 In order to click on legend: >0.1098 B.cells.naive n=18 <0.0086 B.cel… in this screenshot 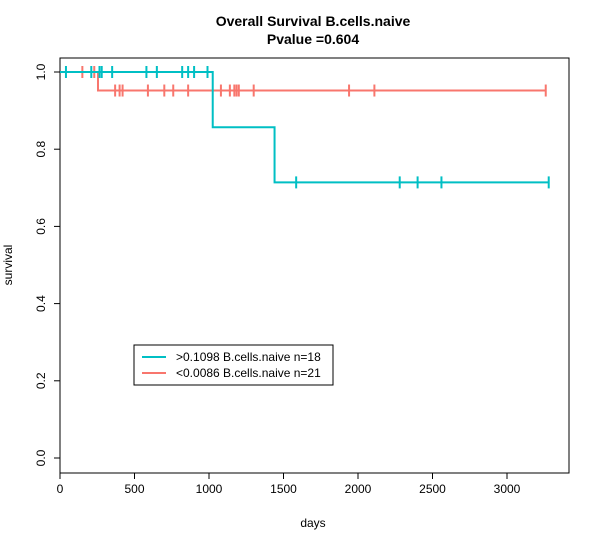, I will do `click(233, 365)`.